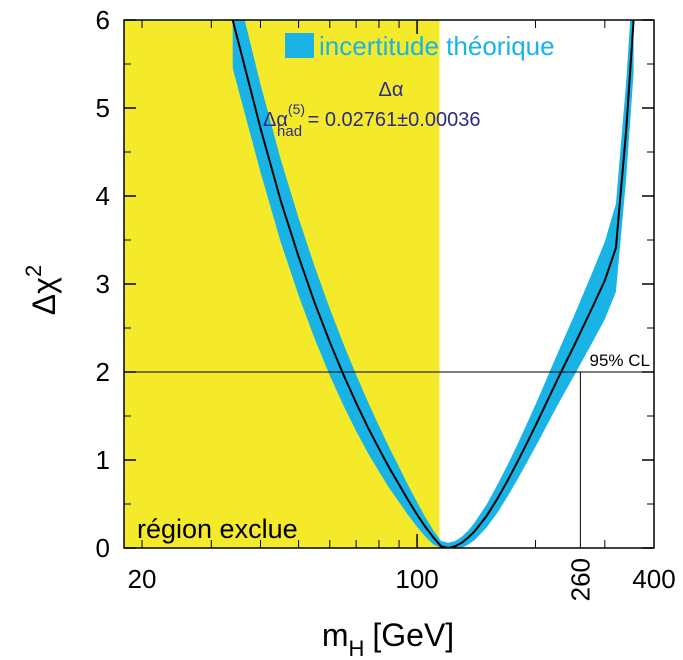 The image size is (683, 660). Describe the element at coordinates (361, 120) in the screenshot. I see `formula-value: 0.02761` at that location.